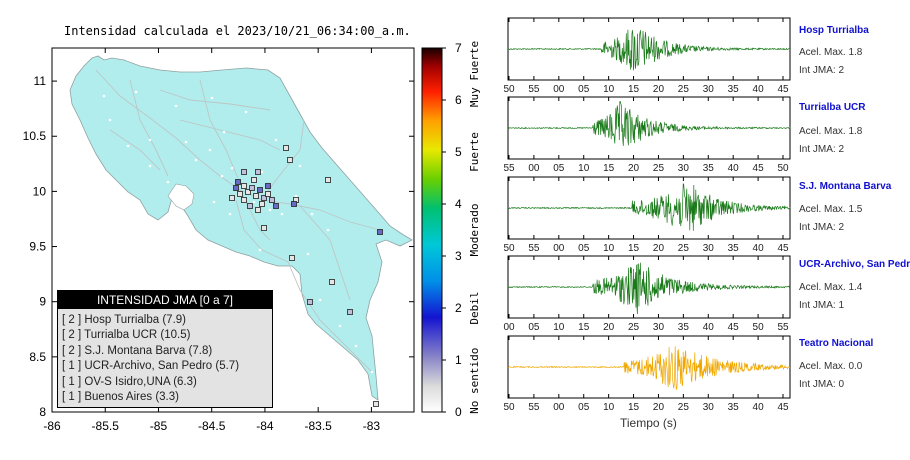 The width and height of the screenshot is (910, 460). Describe the element at coordinates (37, 357) in the screenshot. I see `map-y-tick-label: 8.5` at that location.